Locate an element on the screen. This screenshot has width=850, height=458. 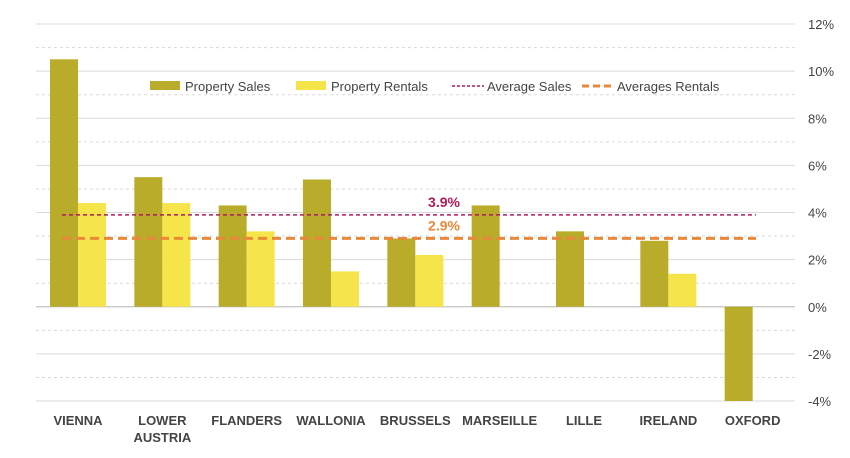
legend-label: Property Rentals is located at coordinates (379, 86).